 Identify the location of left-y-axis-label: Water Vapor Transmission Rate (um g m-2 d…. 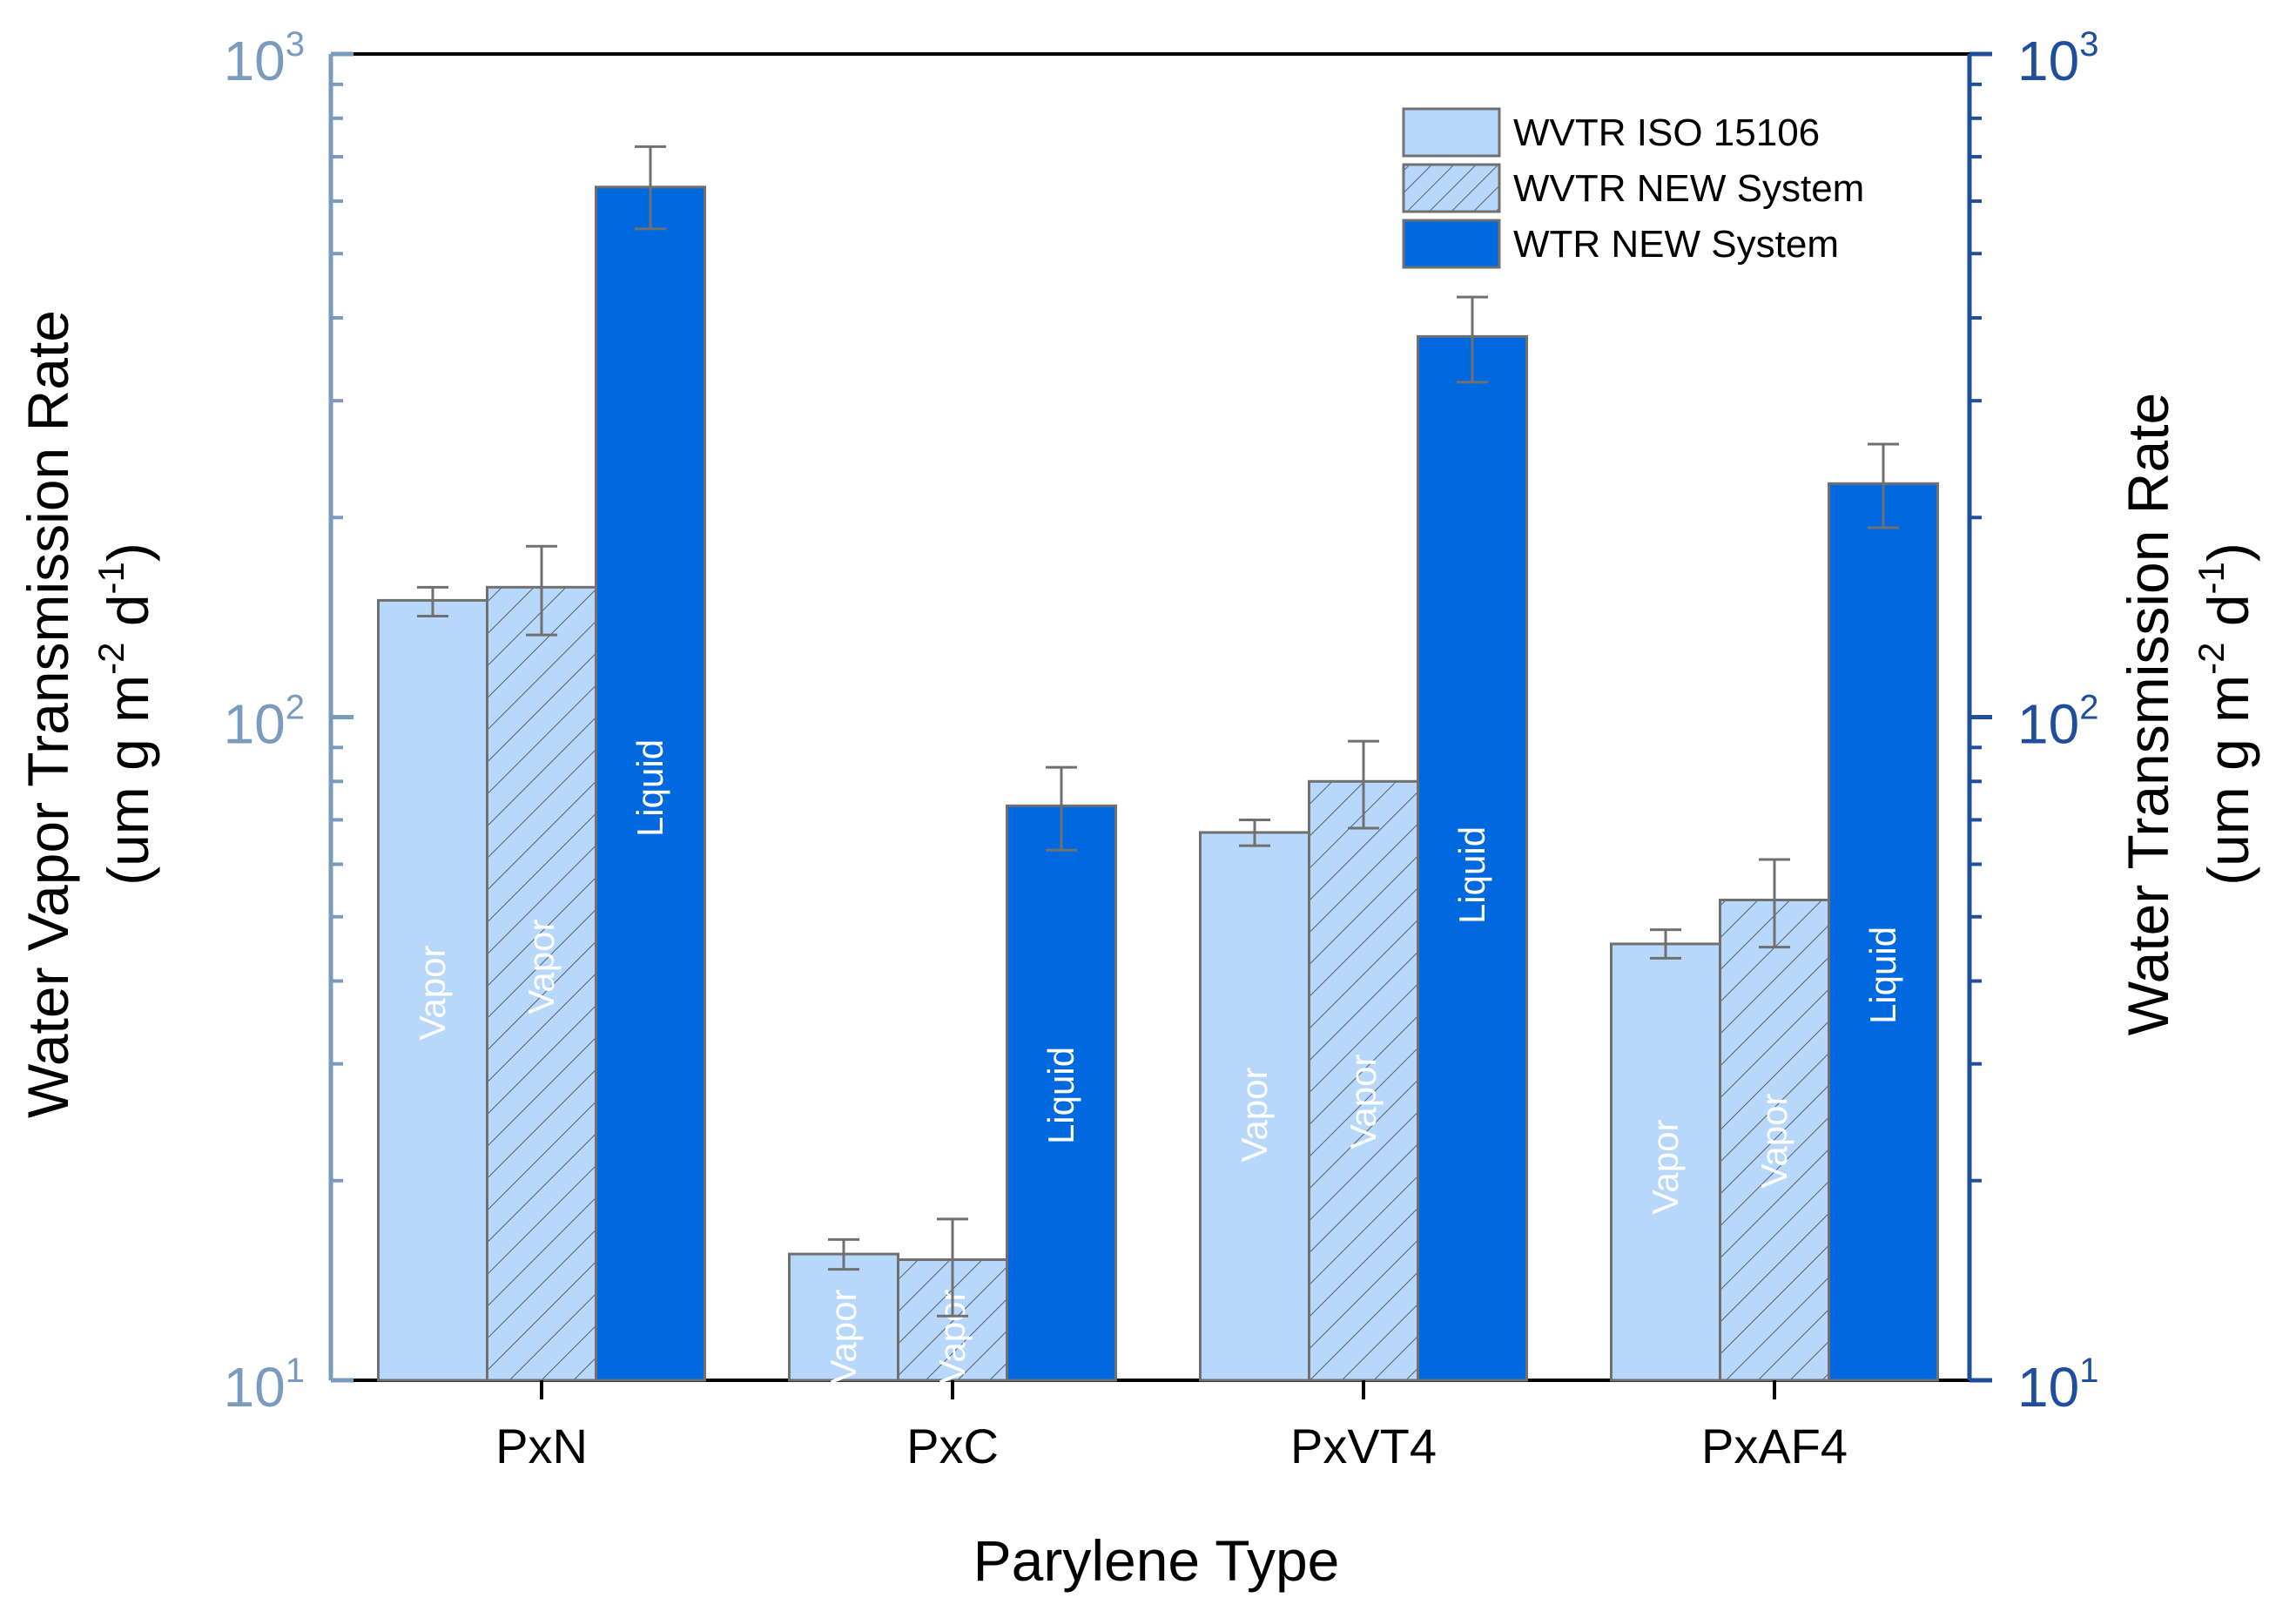
(88, 714).